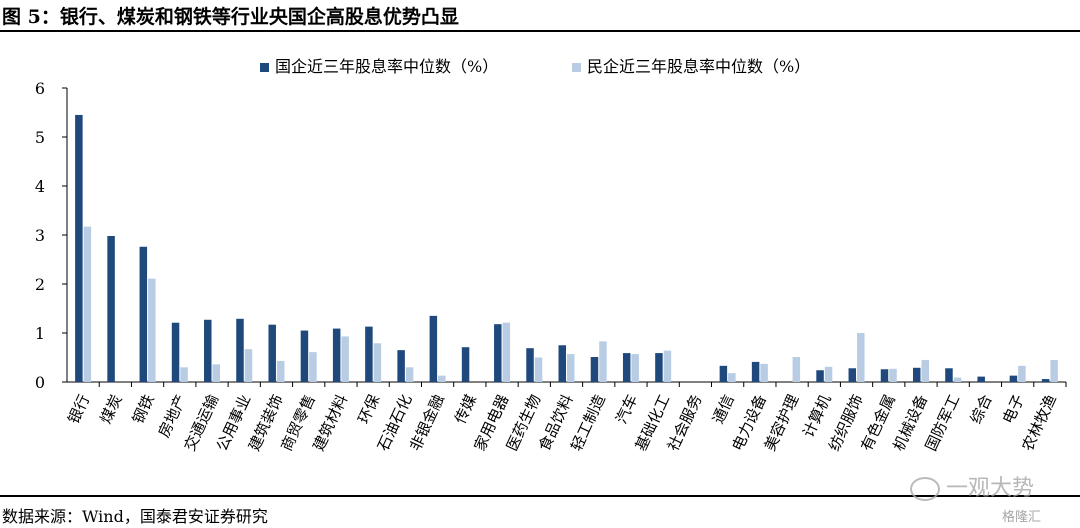 Image resolution: width=1080 pixels, height=528 pixels. I want to click on x-tick-label: 综合, so click(981, 409).